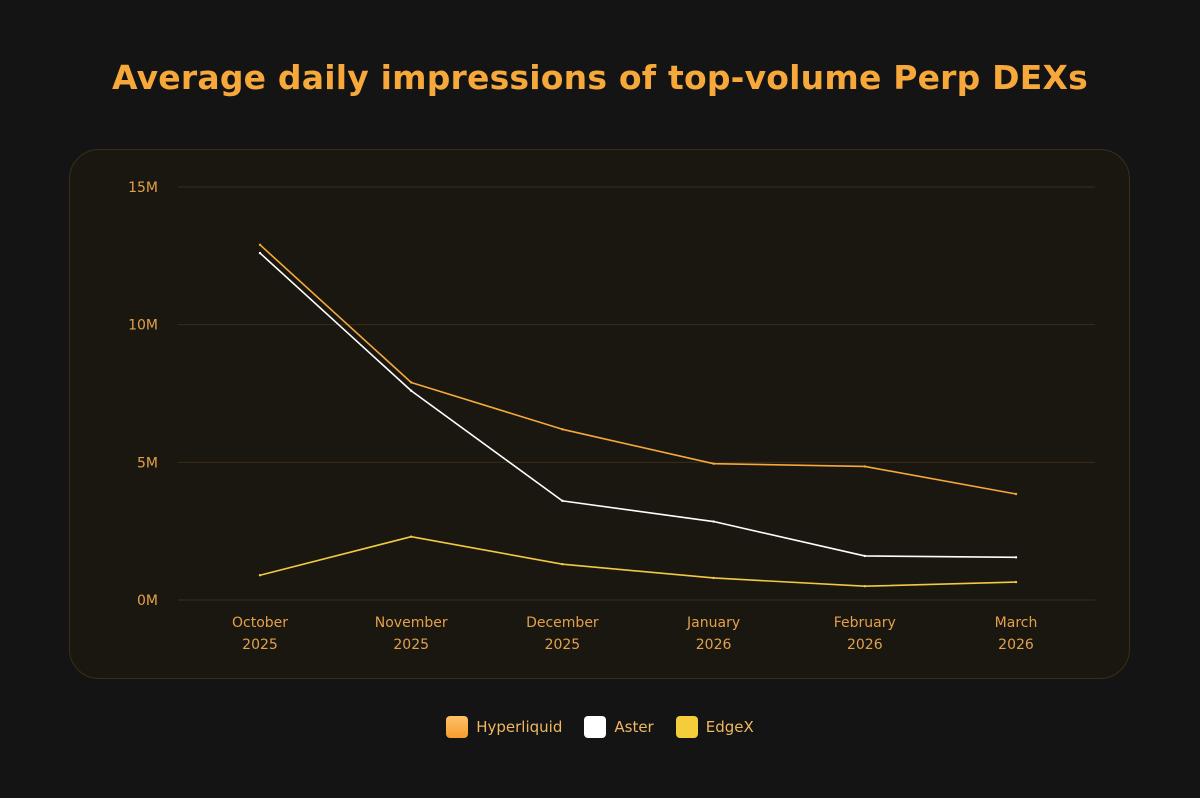  I want to click on y-tick-label-0: 0M, so click(147, 601).